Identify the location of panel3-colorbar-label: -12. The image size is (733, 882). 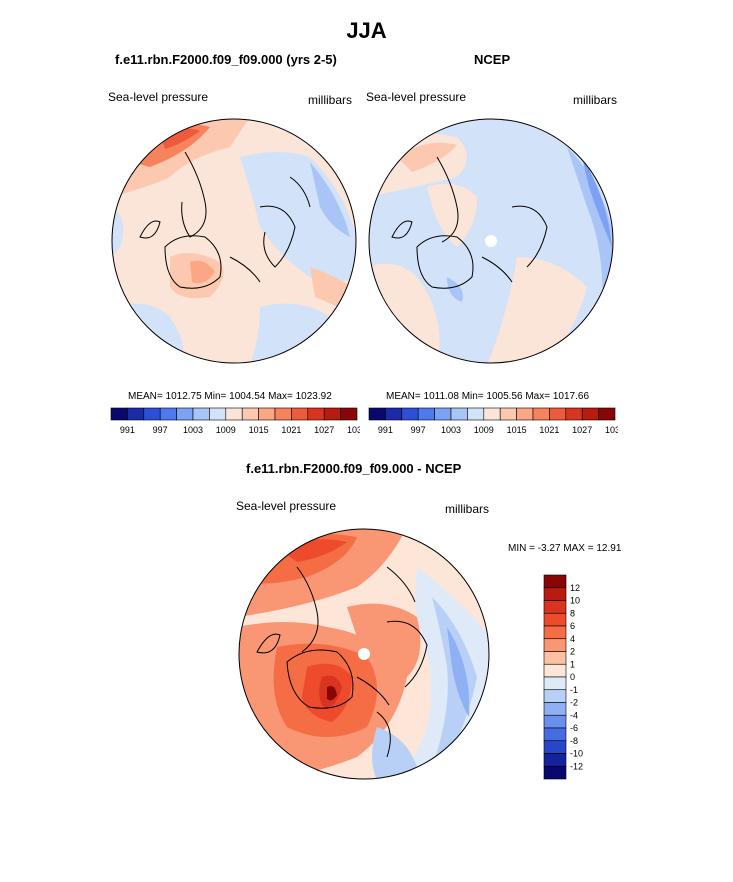
(576, 766).